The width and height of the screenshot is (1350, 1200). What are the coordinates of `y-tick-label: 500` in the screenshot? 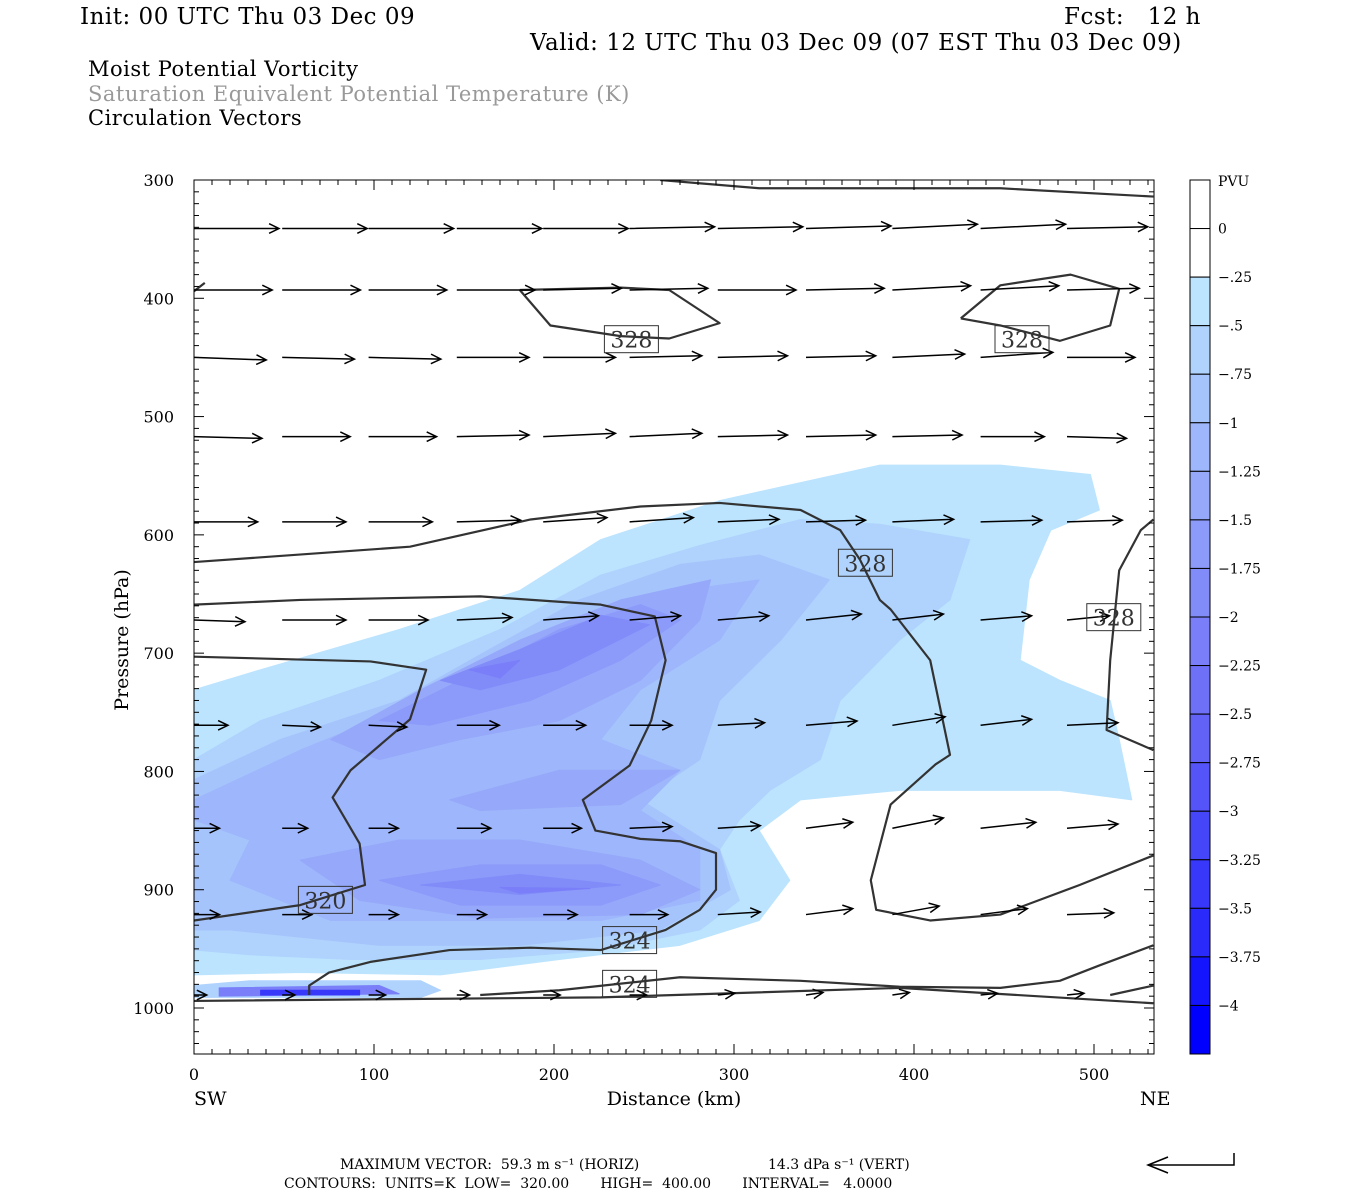 It's located at (158, 417).